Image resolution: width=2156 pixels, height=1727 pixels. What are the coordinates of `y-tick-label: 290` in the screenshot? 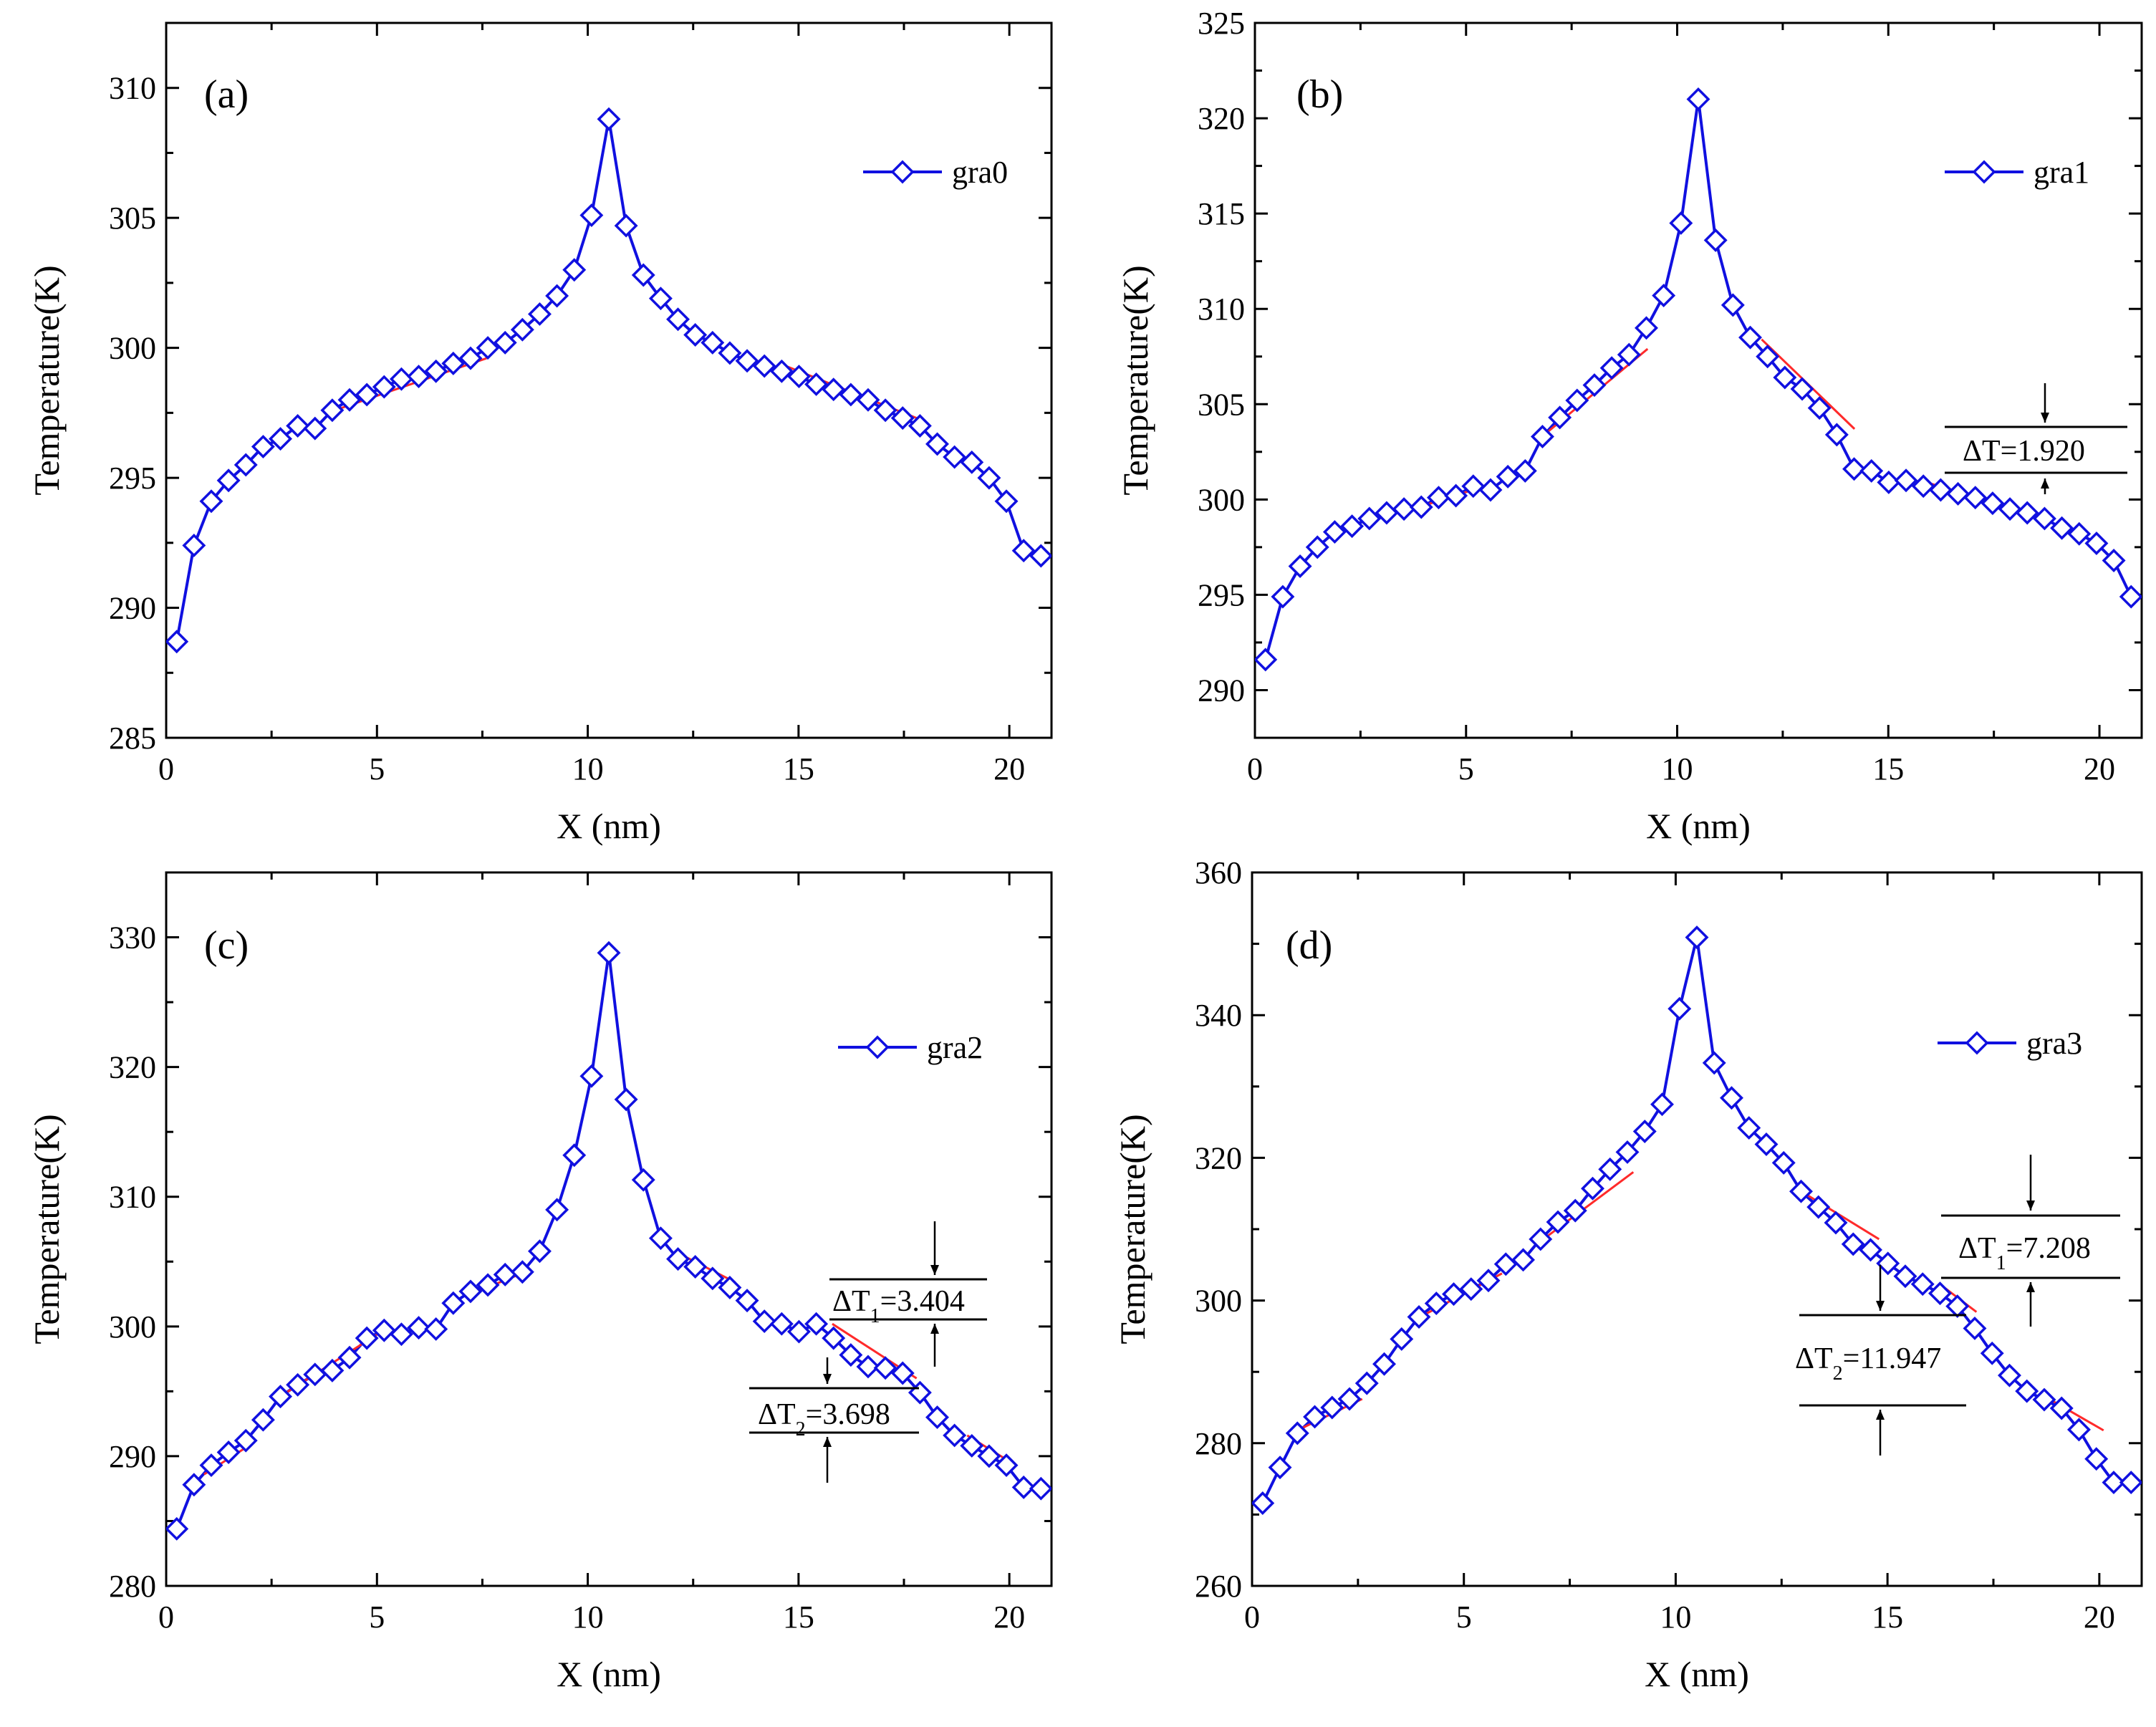 It's located at (132, 1457).